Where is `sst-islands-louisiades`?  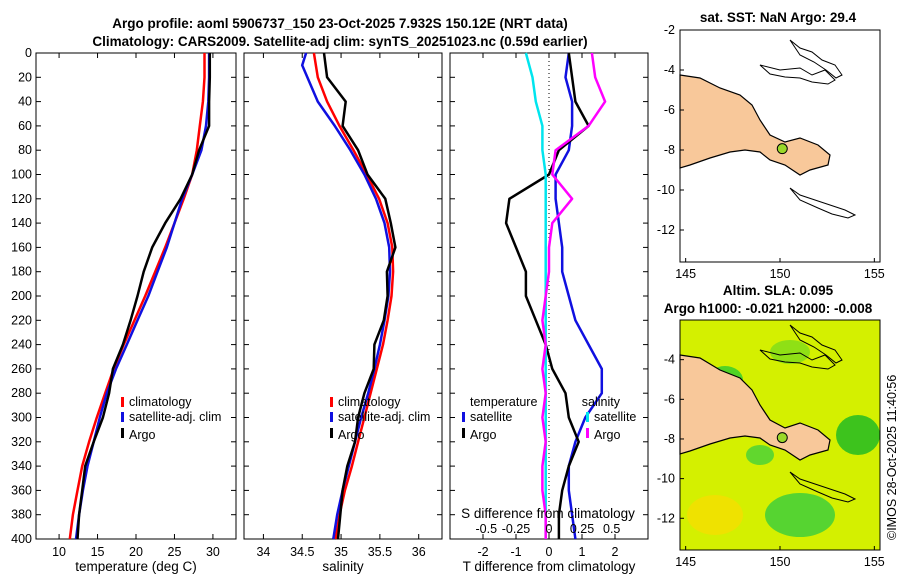 sst-islands-louisiades is located at coordinates (823, 203).